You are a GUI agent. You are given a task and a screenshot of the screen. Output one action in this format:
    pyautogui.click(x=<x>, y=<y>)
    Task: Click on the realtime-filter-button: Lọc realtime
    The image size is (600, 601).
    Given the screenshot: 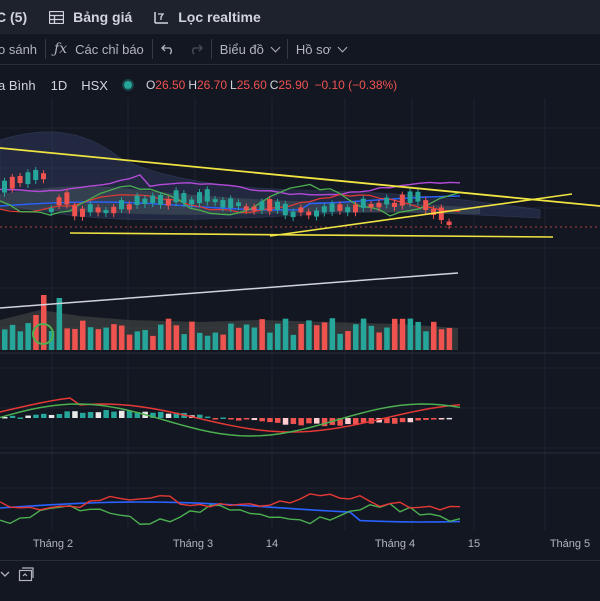 What is the action you would take?
    pyautogui.click(x=207, y=17)
    